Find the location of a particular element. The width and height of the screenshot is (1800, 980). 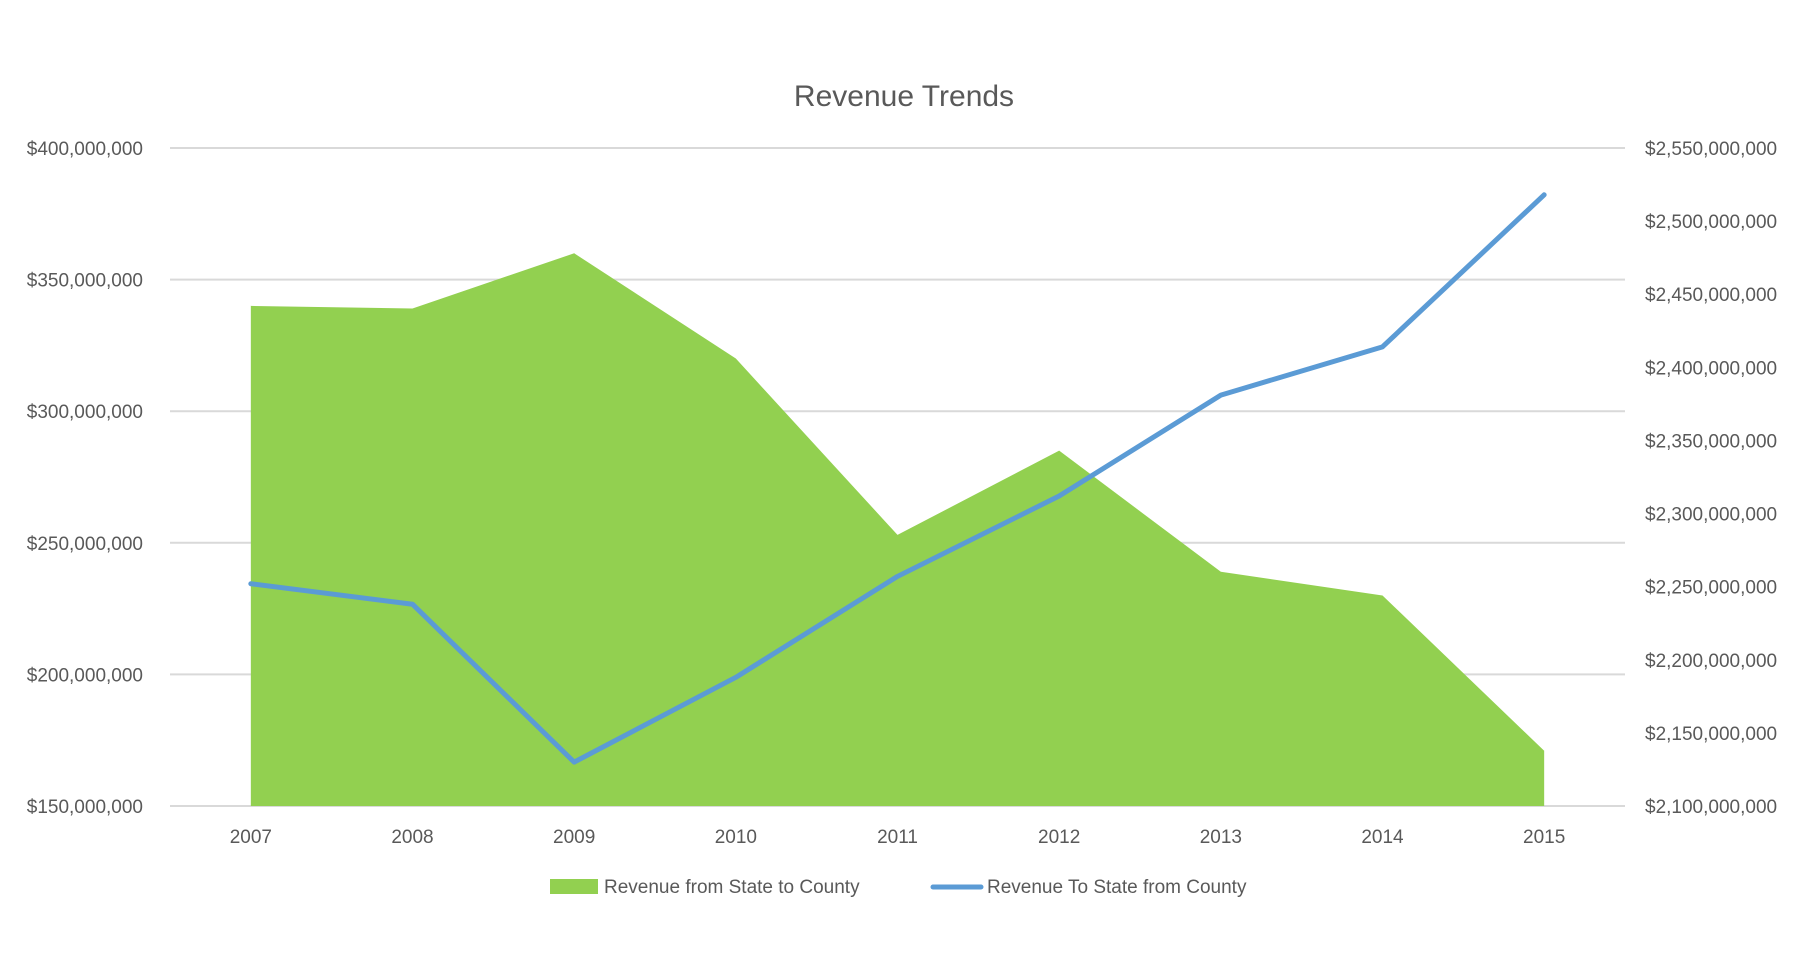

right-axis-tick-label: $2,100,000,000 is located at coordinates (1711, 807).